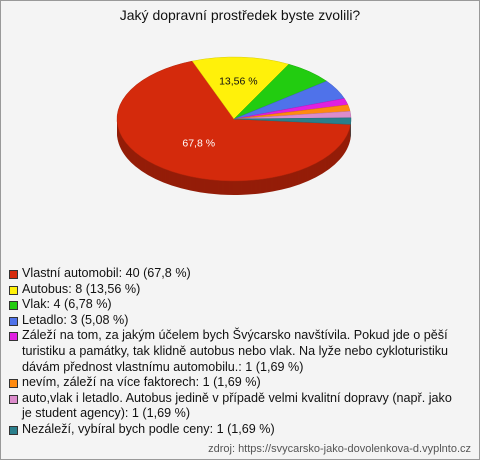  Describe the element at coordinates (81, 288) in the screenshot. I see `legend-label: Autobus: 8 (13,56 %)` at that location.